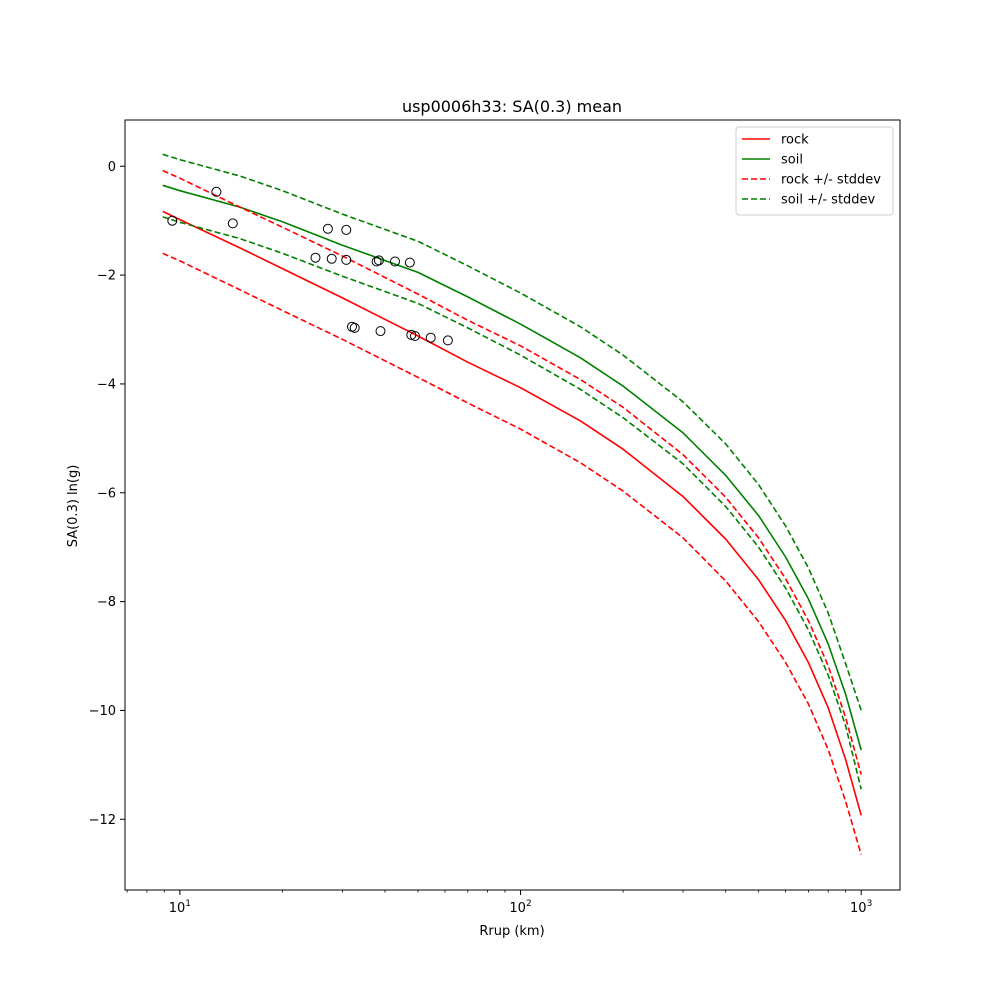 This screenshot has height=1000, width=1000. Describe the element at coordinates (511, 931) in the screenshot. I see `x-axis-title: Rrup (km)` at that location.